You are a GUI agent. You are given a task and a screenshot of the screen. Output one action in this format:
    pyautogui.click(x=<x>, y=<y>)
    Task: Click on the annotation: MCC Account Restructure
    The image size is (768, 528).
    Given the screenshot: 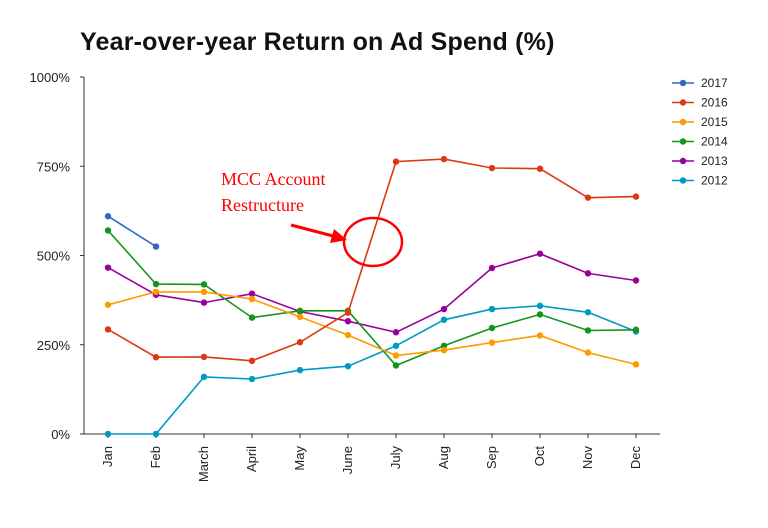 What is the action you would take?
    pyautogui.click(x=312, y=218)
    